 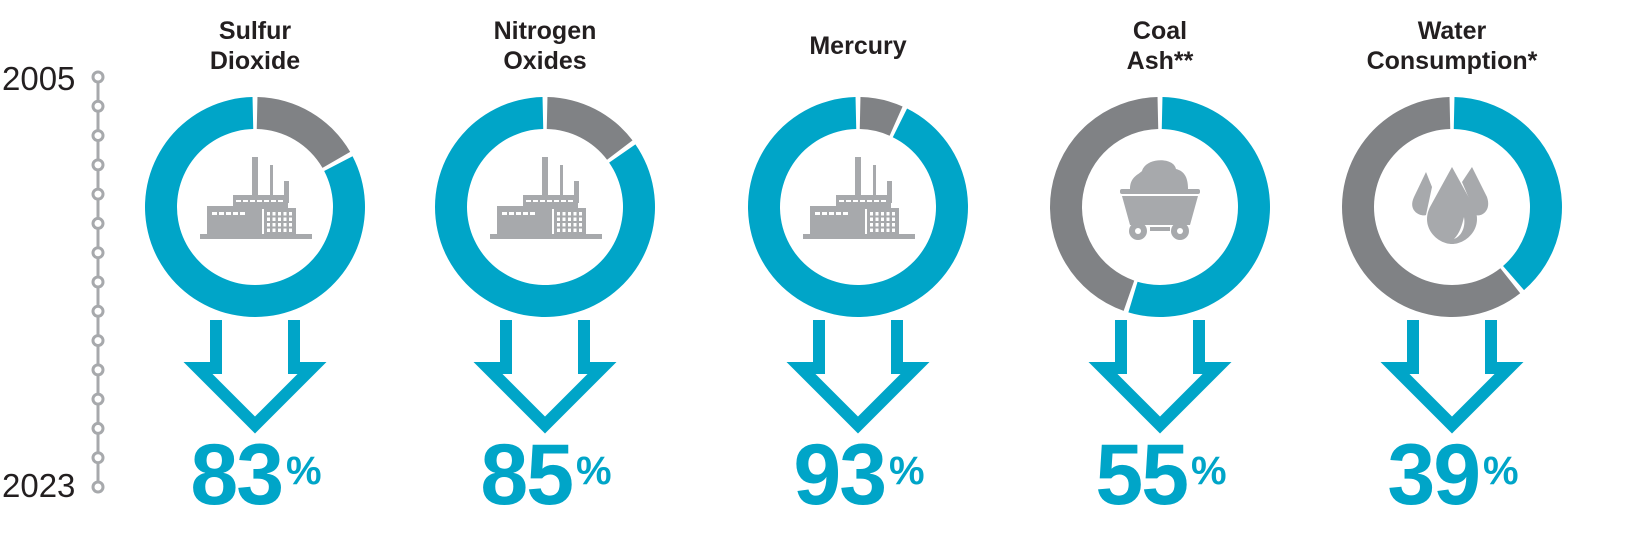 What do you see at coordinates (39, 485) in the screenshot?
I see `timeline-end-year: 2023` at bounding box center [39, 485].